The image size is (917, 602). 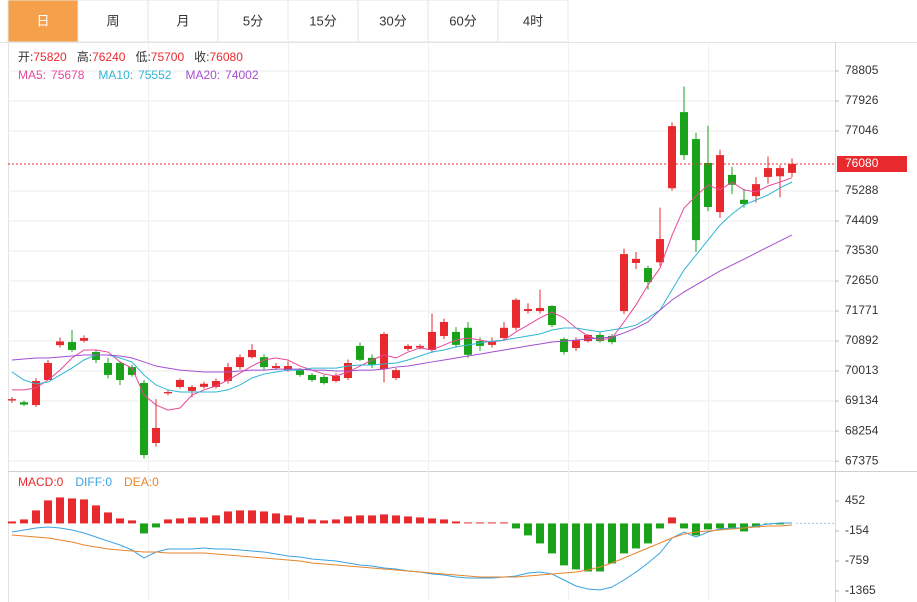 What do you see at coordinates (862, 190) in the screenshot?
I see `y-tick-label: 75288` at bounding box center [862, 190].